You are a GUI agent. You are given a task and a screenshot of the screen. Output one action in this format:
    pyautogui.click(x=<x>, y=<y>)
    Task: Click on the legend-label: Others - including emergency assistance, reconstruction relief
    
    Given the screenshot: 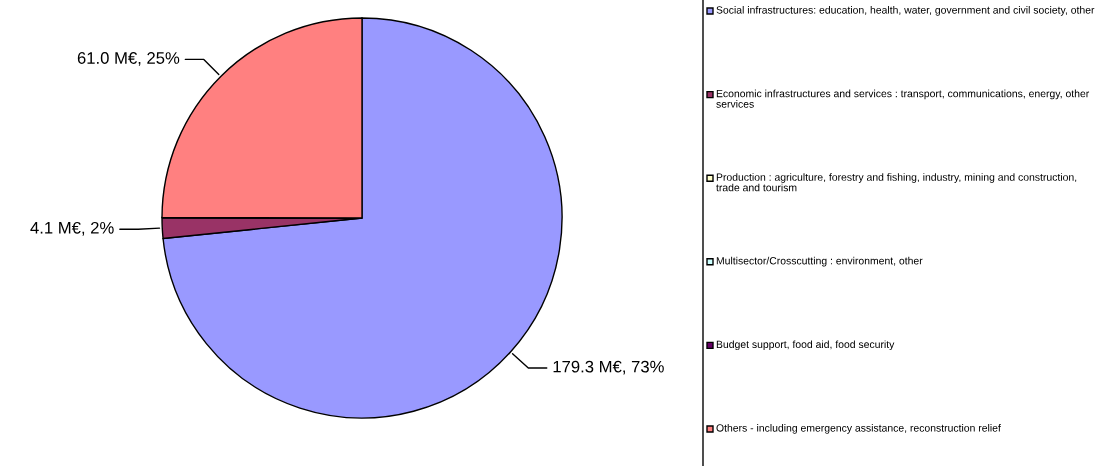 What is the action you would take?
    pyautogui.click(x=858, y=429)
    